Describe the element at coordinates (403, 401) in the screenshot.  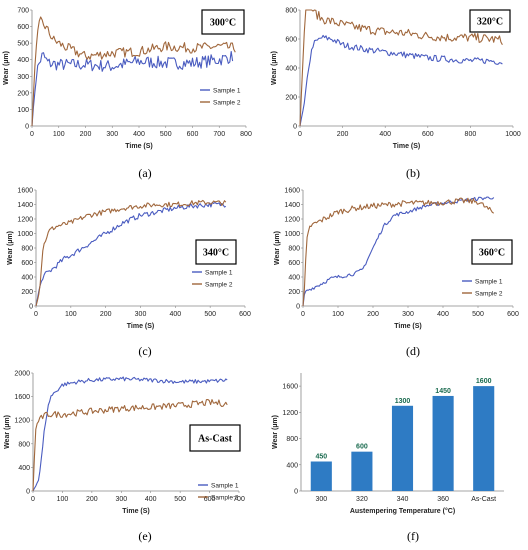
I see `bar-value-label: 1300` at that location.